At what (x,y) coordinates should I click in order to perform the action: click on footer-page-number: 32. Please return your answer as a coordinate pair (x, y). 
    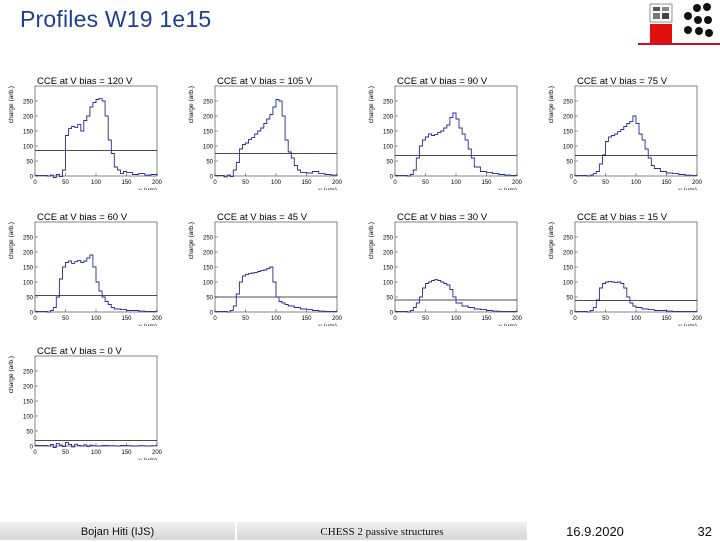
    Looking at the image, I should click on (704, 531).